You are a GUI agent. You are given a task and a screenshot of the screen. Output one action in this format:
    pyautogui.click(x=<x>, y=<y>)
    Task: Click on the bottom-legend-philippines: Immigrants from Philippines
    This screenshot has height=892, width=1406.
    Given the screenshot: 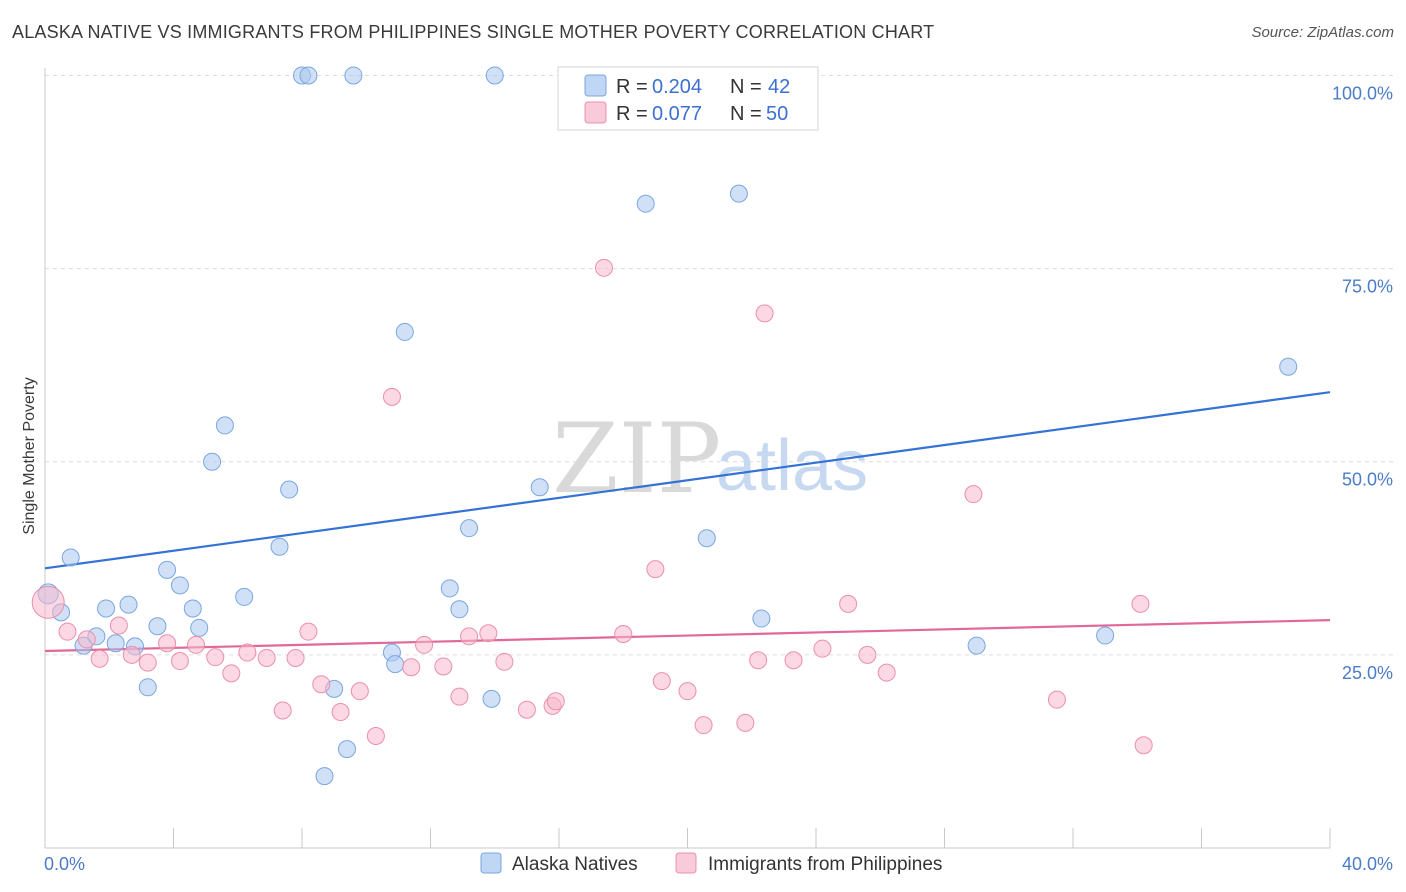 What is the action you would take?
    pyautogui.click(x=825, y=864)
    